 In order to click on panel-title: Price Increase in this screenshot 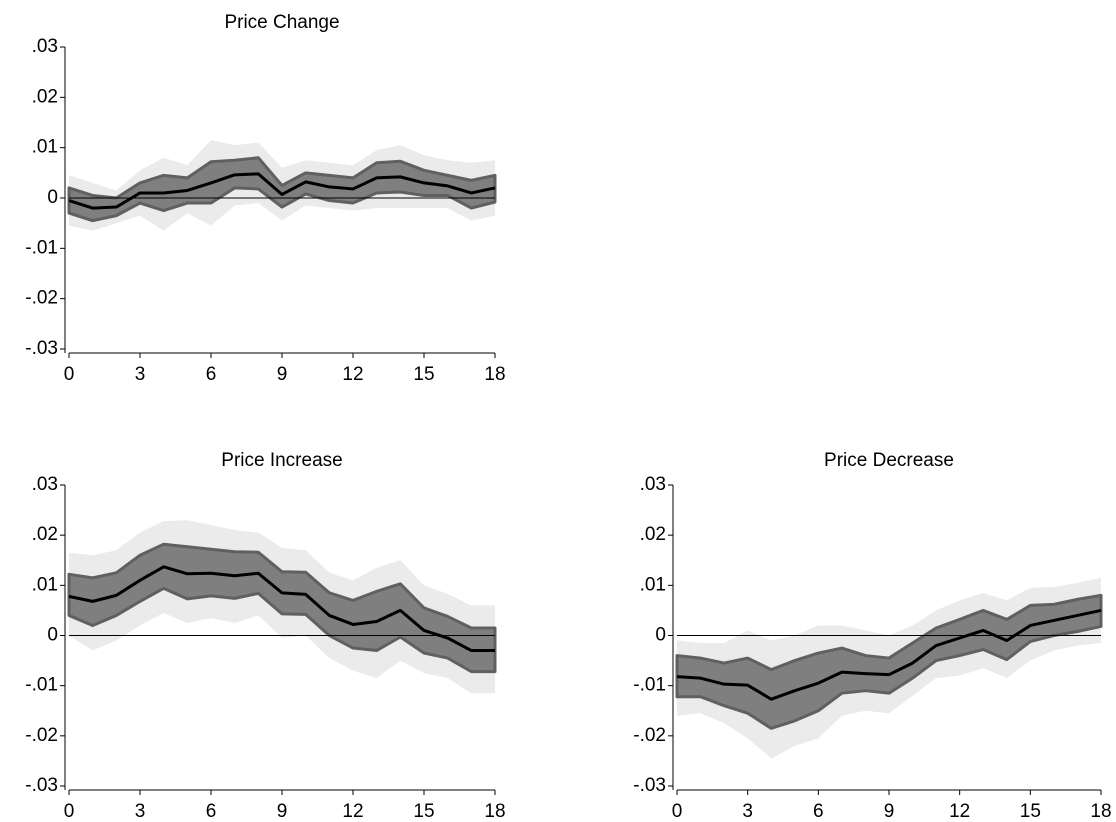, I will do `click(281, 460)`.